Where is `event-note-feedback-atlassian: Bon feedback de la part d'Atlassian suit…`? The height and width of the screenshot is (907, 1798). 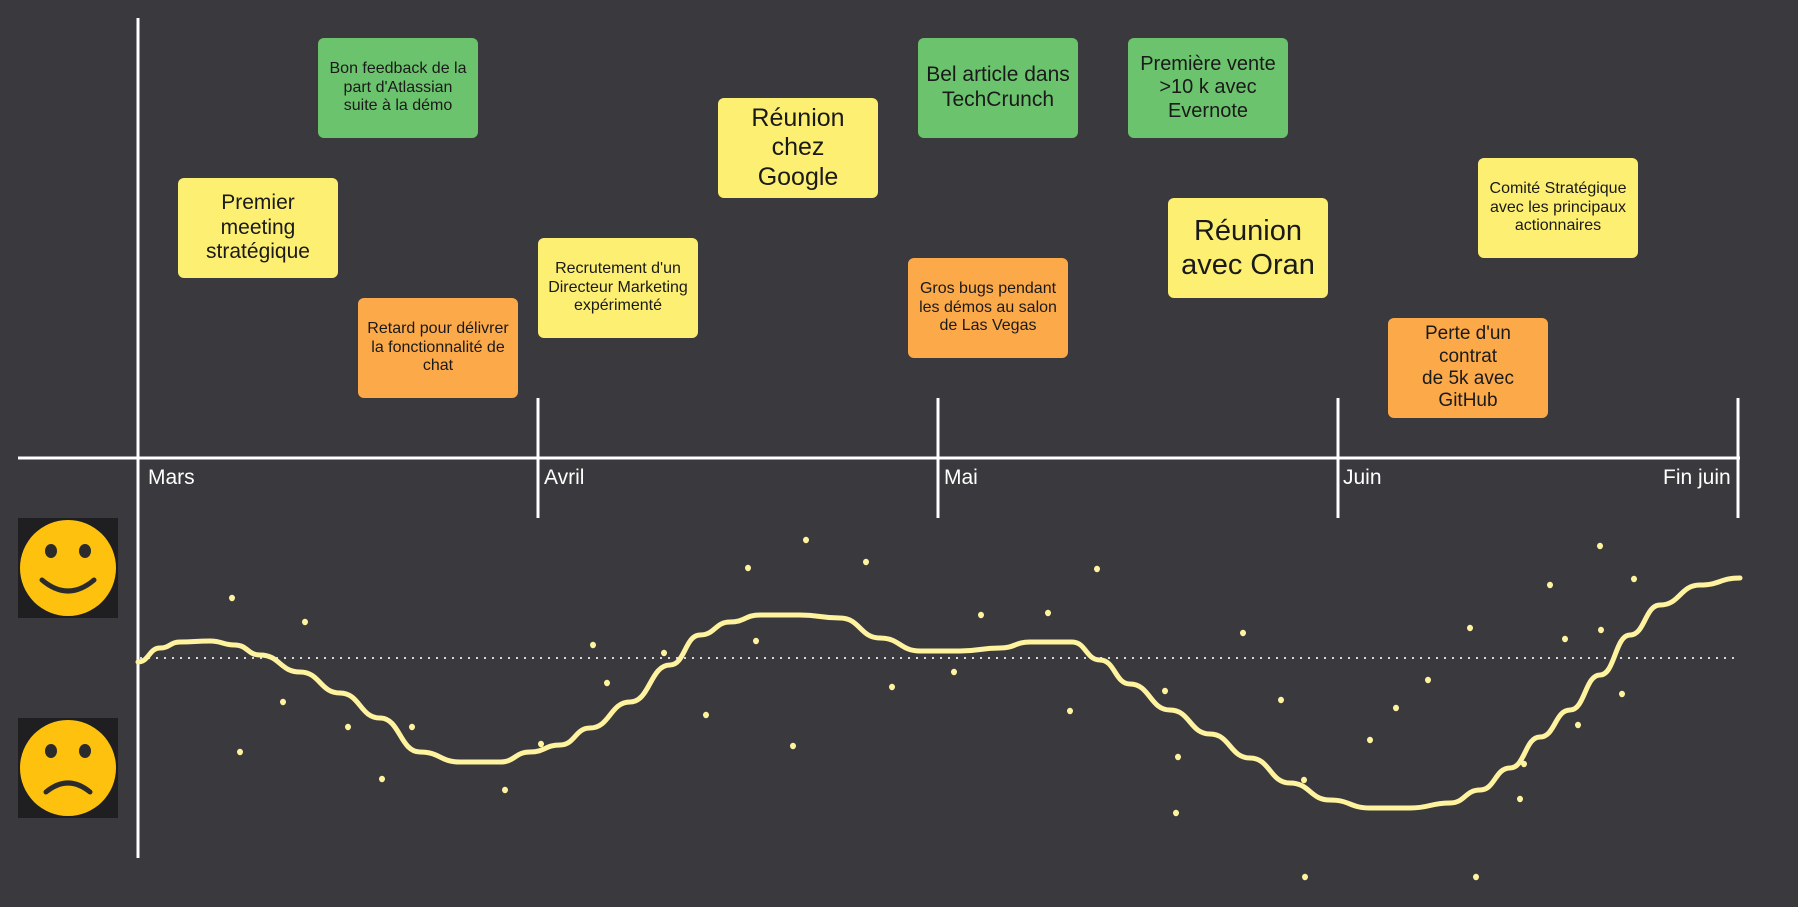 event-note-feedback-atlassian: Bon feedback de la part d'Atlassian suit… is located at coordinates (398, 88).